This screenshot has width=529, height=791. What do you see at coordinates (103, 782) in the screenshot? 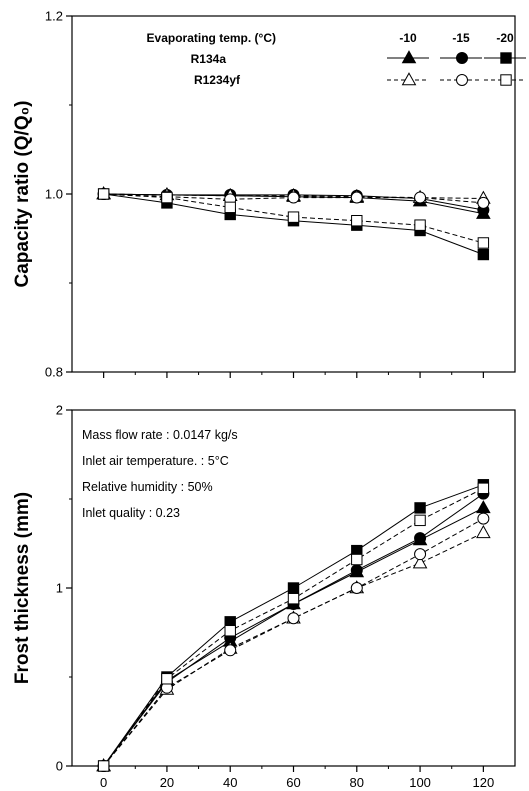
I see `x-tick-label: 0` at bounding box center [103, 782].